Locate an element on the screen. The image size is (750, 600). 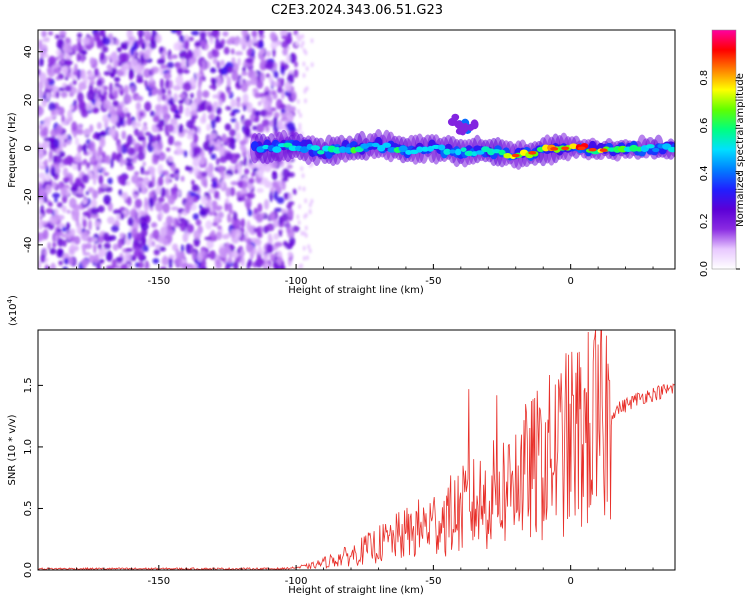
x-tick-label: -50 is located at coordinates (433, 581).